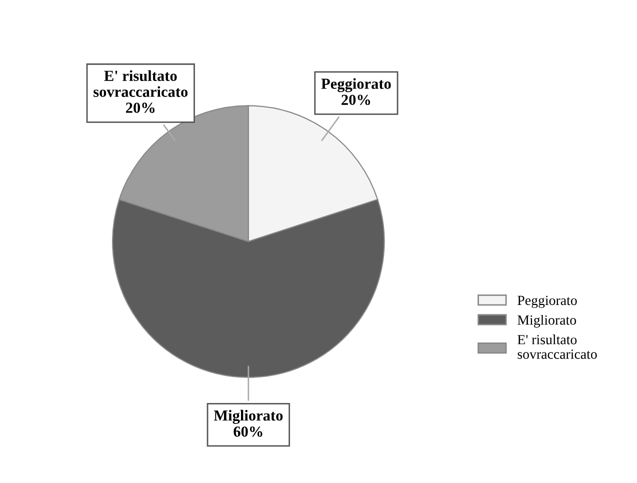 Image resolution: width=637 pixels, height=483 pixels. Describe the element at coordinates (248, 431) in the screenshot. I see `data-label: 60%` at that location.